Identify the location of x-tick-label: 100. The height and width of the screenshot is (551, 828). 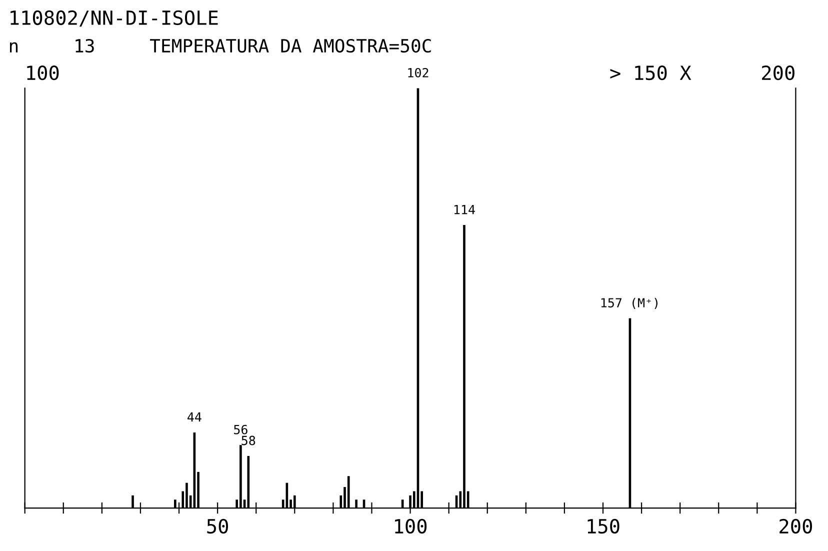
(411, 526).